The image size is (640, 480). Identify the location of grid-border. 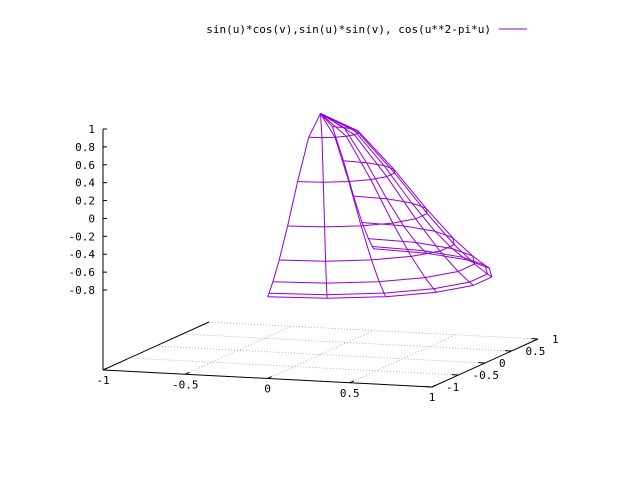
(373, 330).